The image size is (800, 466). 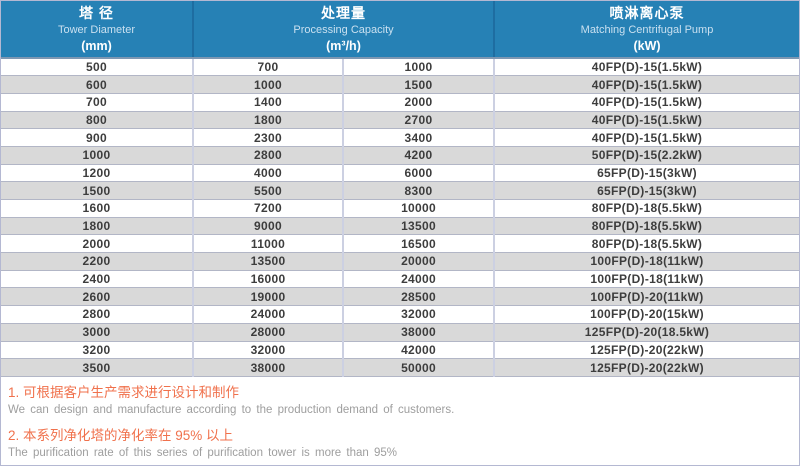 What do you see at coordinates (267, 243) in the screenshot?
I see `capacity-min-cell: 11000` at bounding box center [267, 243].